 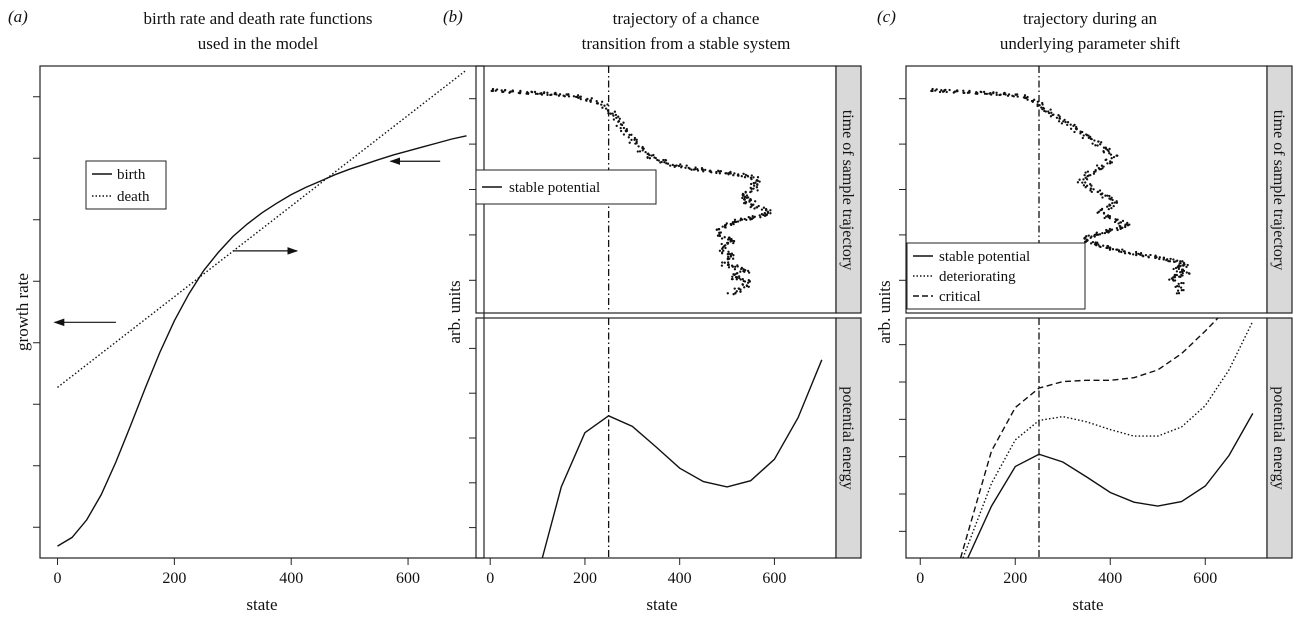 What do you see at coordinates (1060, 191) in the screenshot?
I see `panel-c-trajectory` at bounding box center [1060, 191].